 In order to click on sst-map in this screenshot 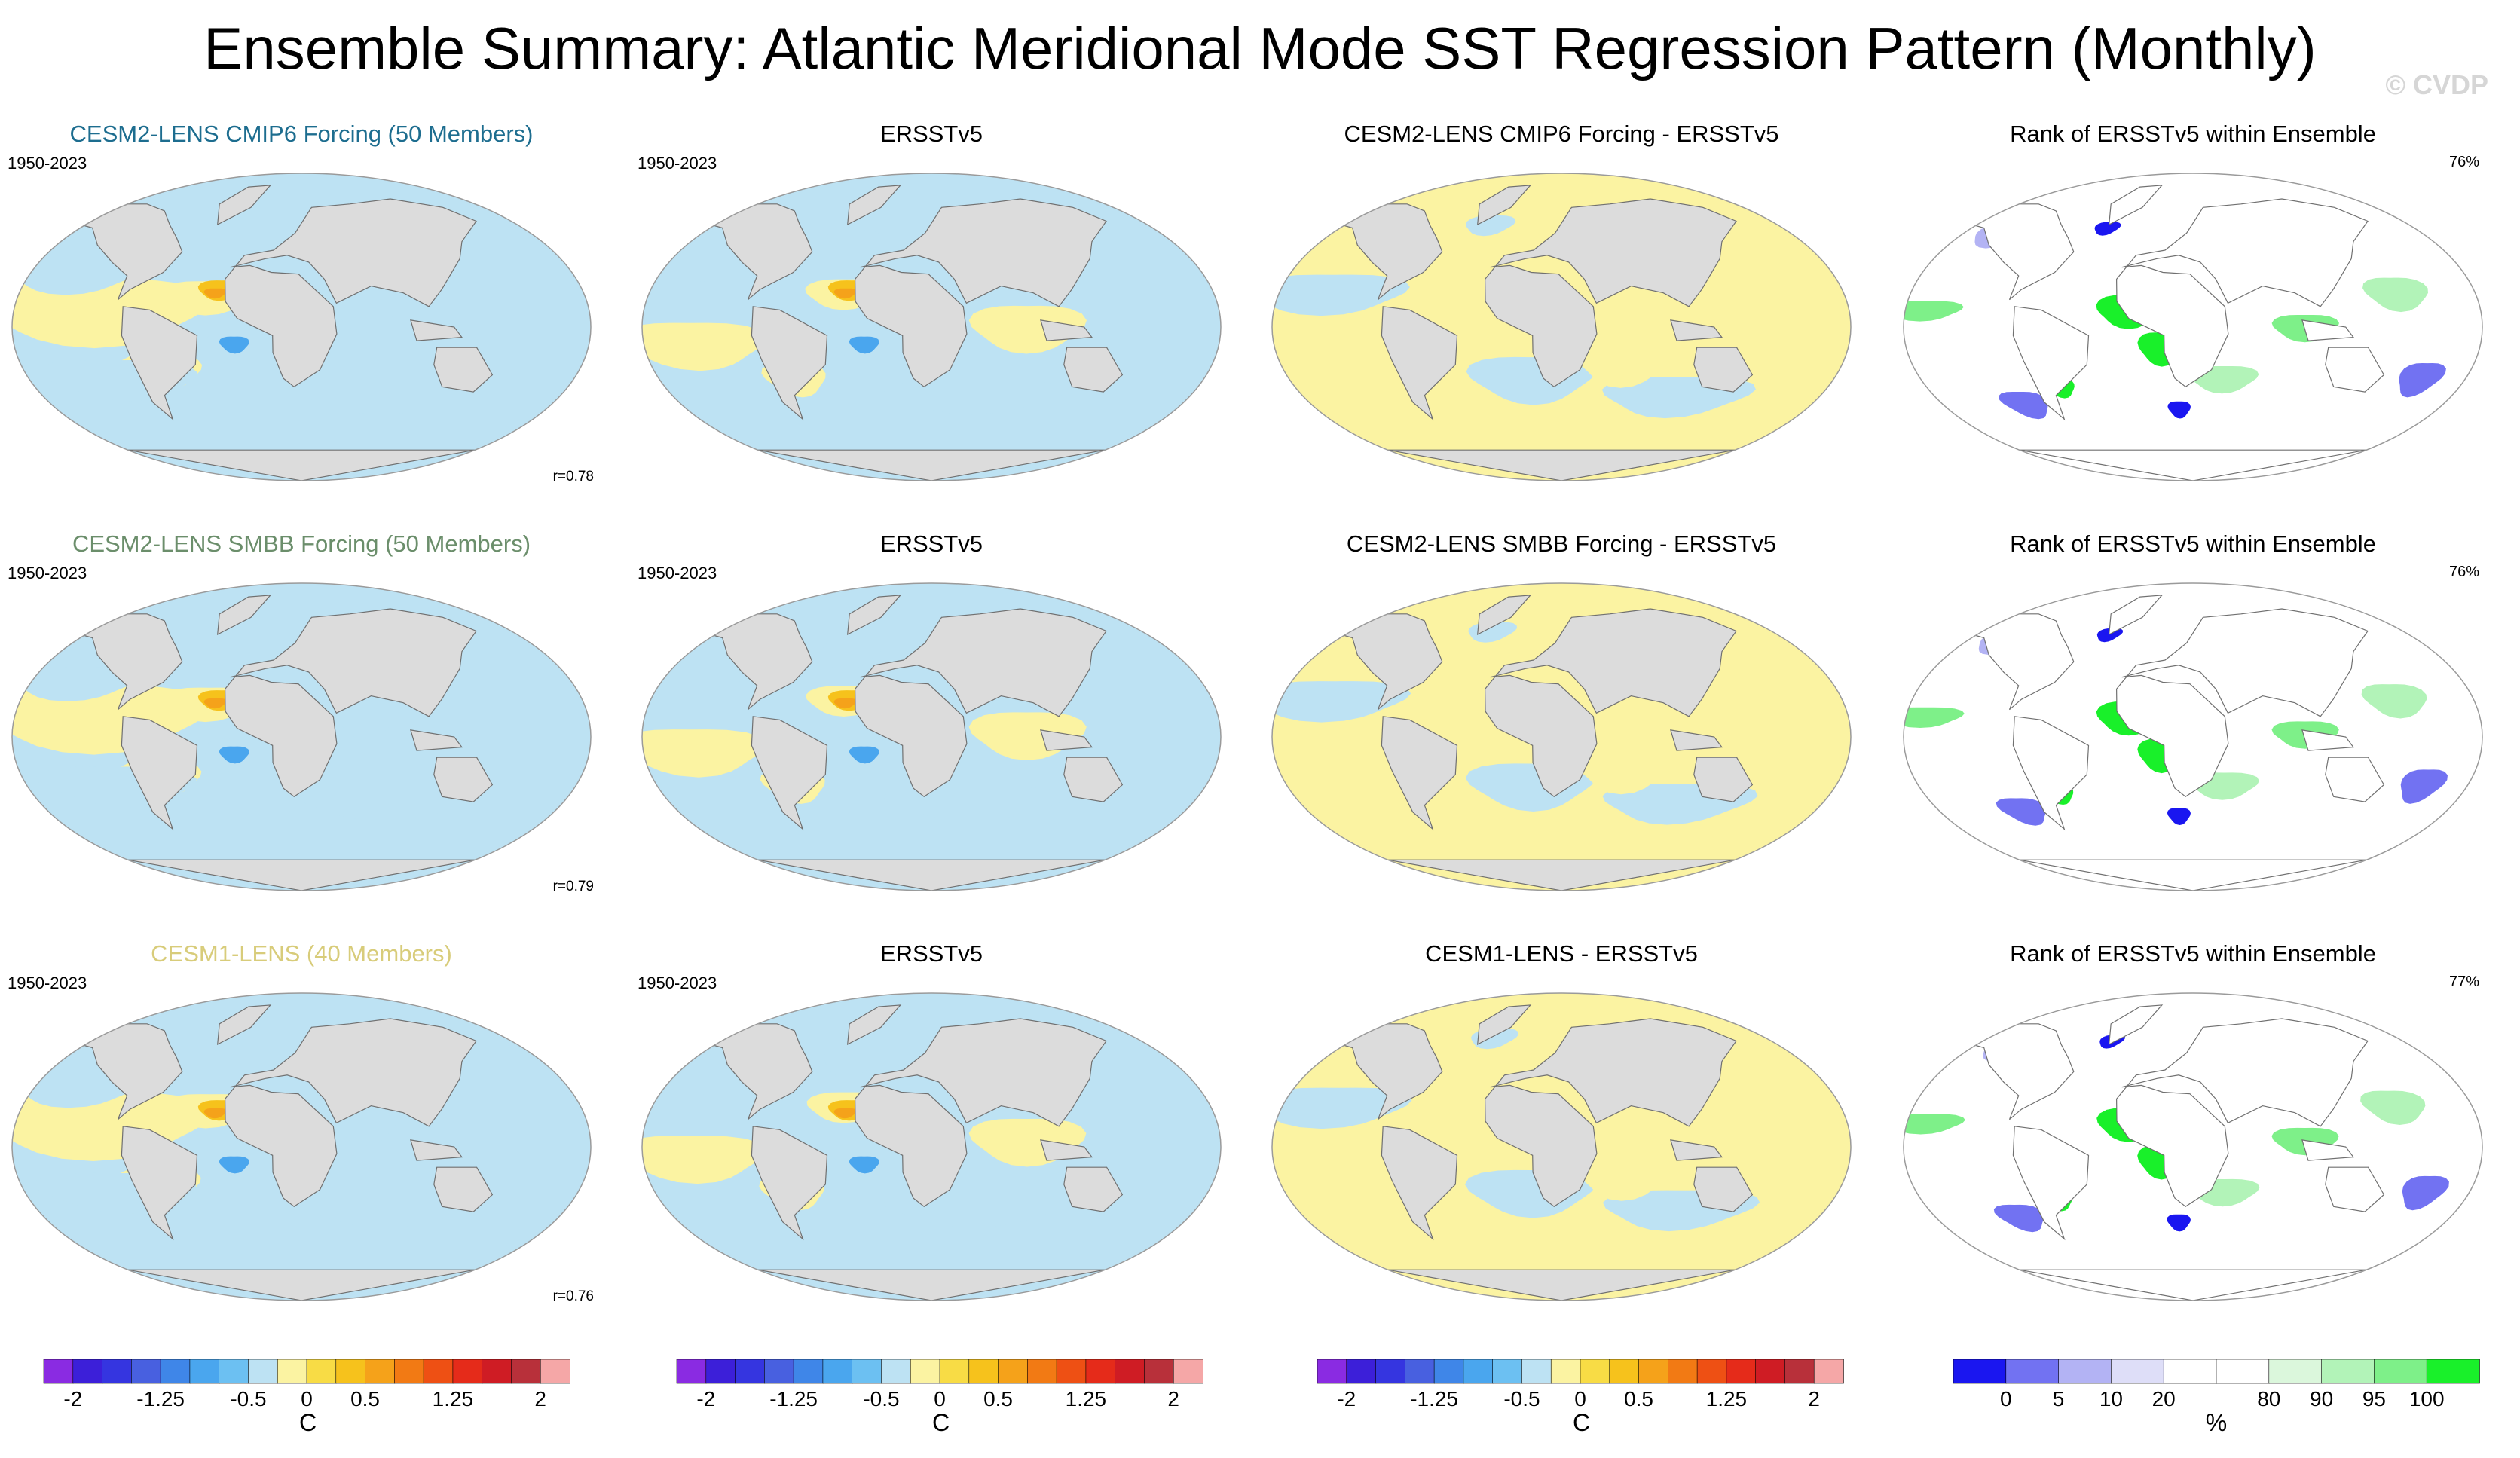, I will do `click(931, 327)`.